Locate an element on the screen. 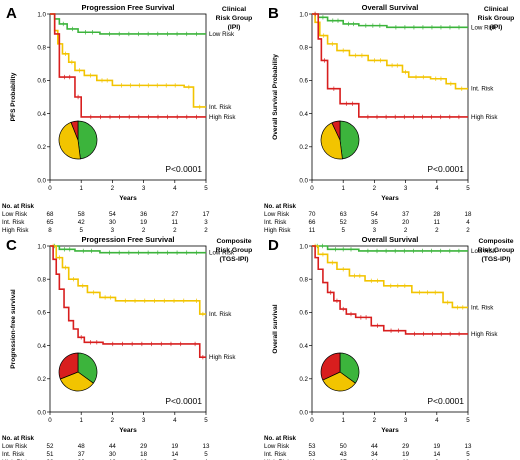  risk-count: 44 is located at coordinates (112, 446).